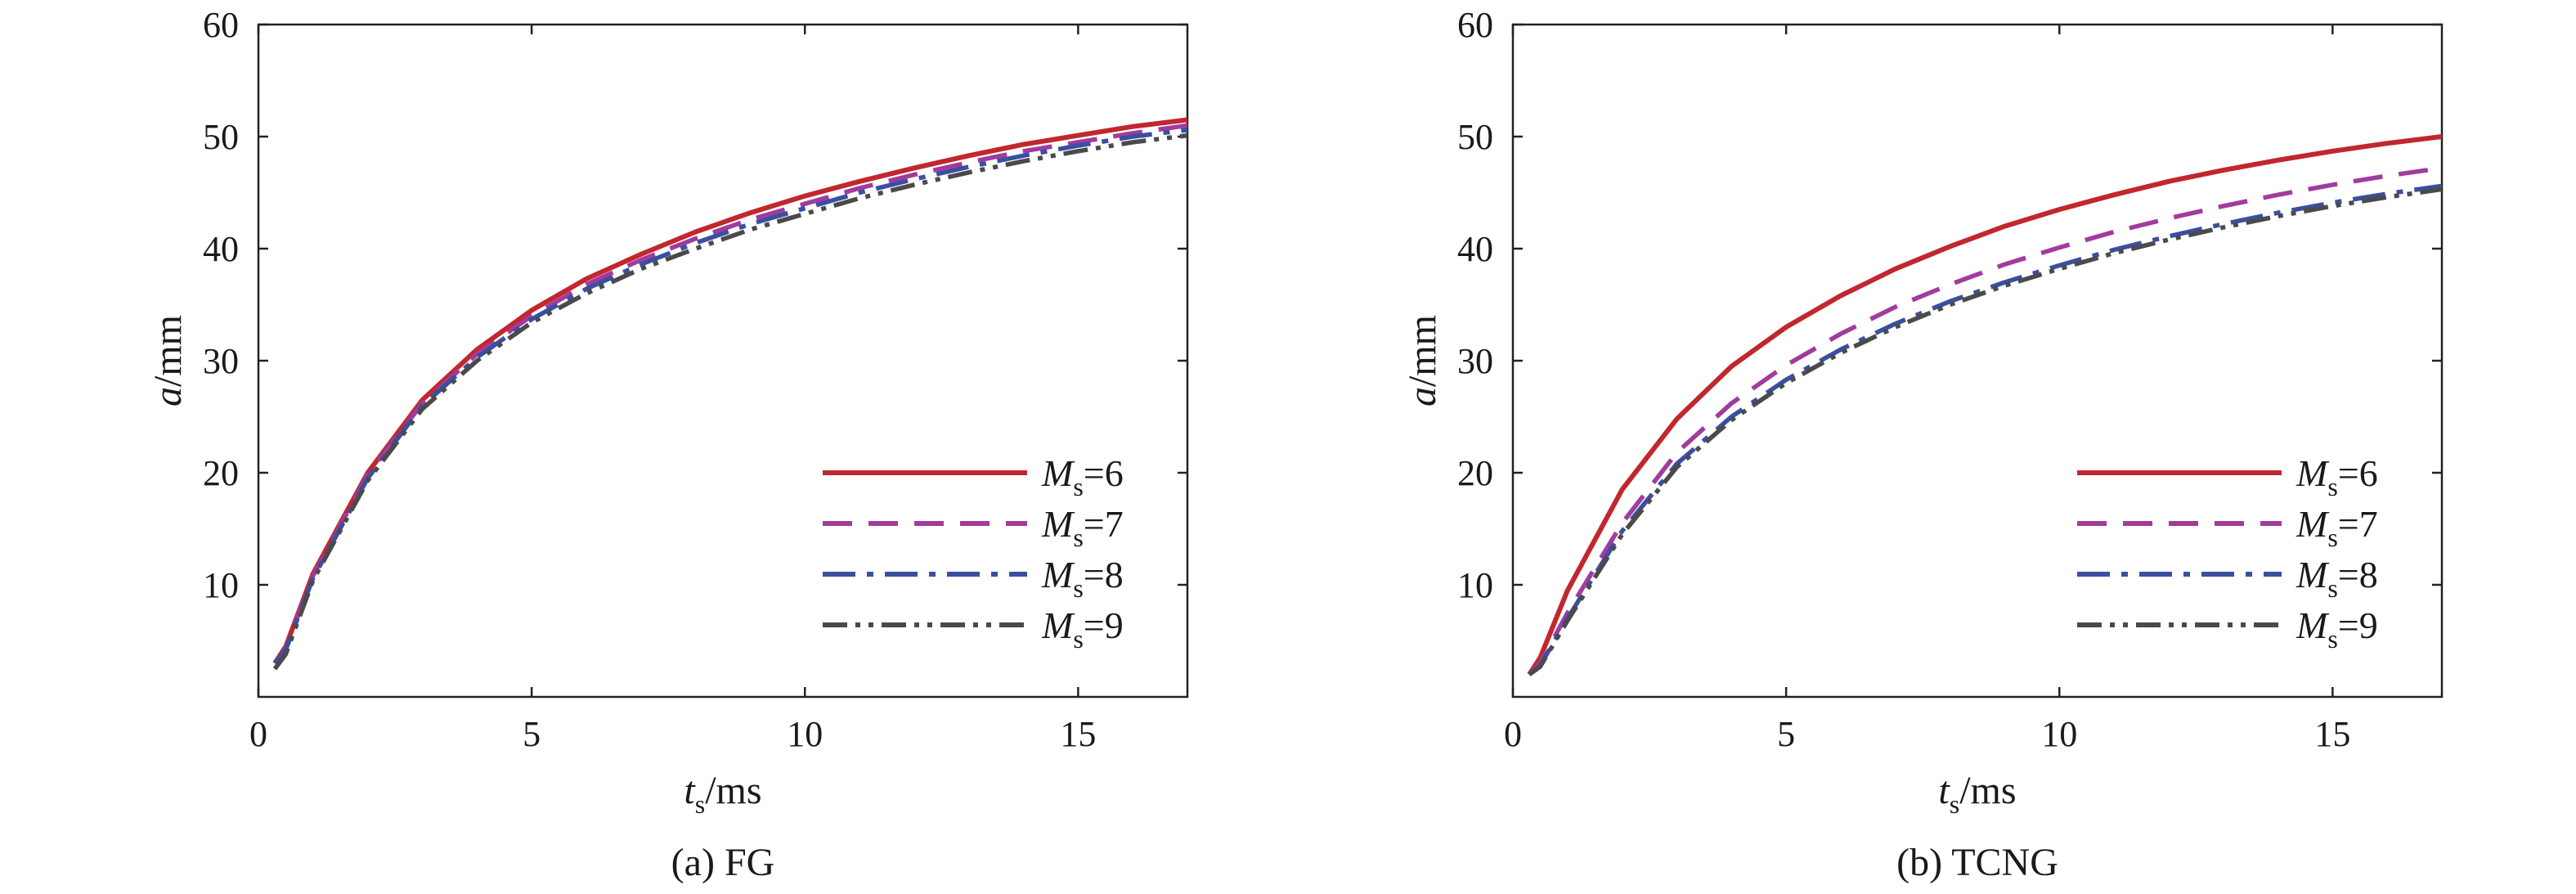 This screenshot has width=2576, height=894. What do you see at coordinates (723, 863) in the screenshot?
I see `panel-caption: (a) FG` at bounding box center [723, 863].